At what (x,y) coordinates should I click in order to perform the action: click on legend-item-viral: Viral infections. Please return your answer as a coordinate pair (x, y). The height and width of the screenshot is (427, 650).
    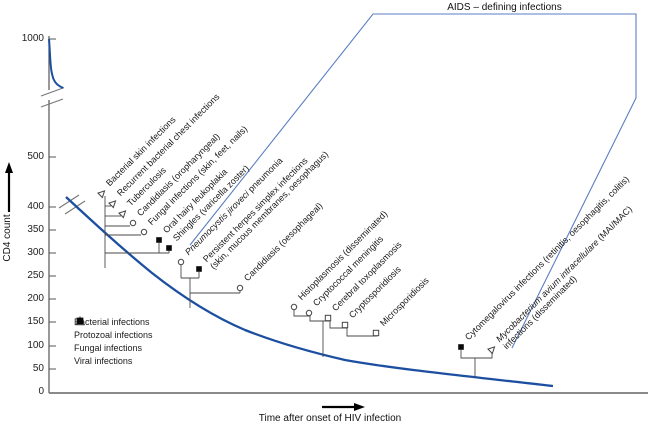
    Looking at the image, I should click on (113, 342).